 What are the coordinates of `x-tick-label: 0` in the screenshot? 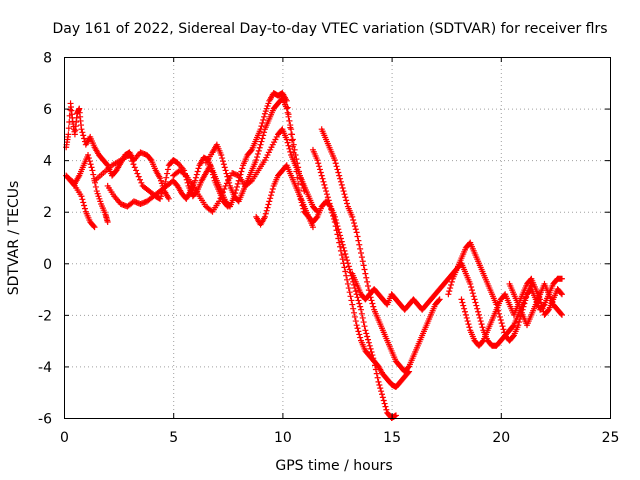 It's located at (64, 438).